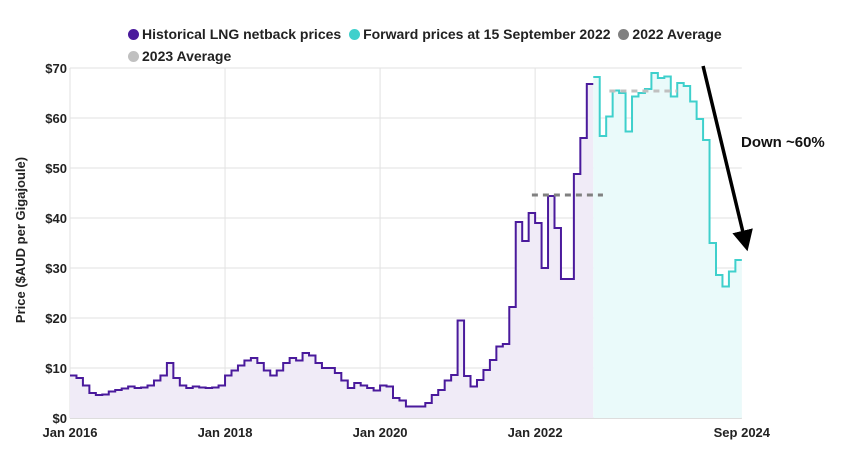 This screenshot has height=456, width=842. I want to click on legend-item-2023-average: 2023 Average, so click(179, 56).